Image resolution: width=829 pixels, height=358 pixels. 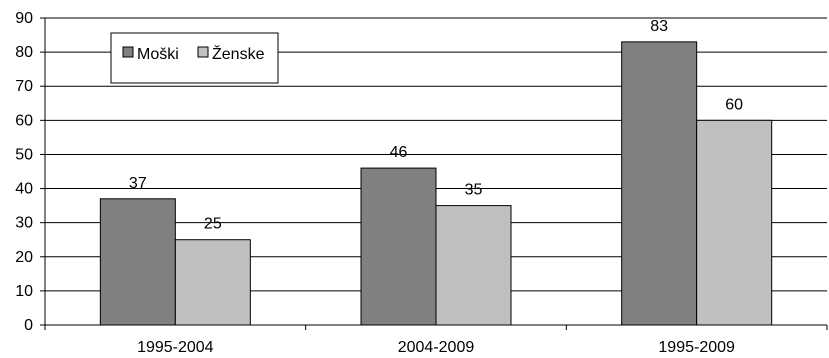 I want to click on data-label-moski-1995-2009: 83, so click(x=659, y=26).